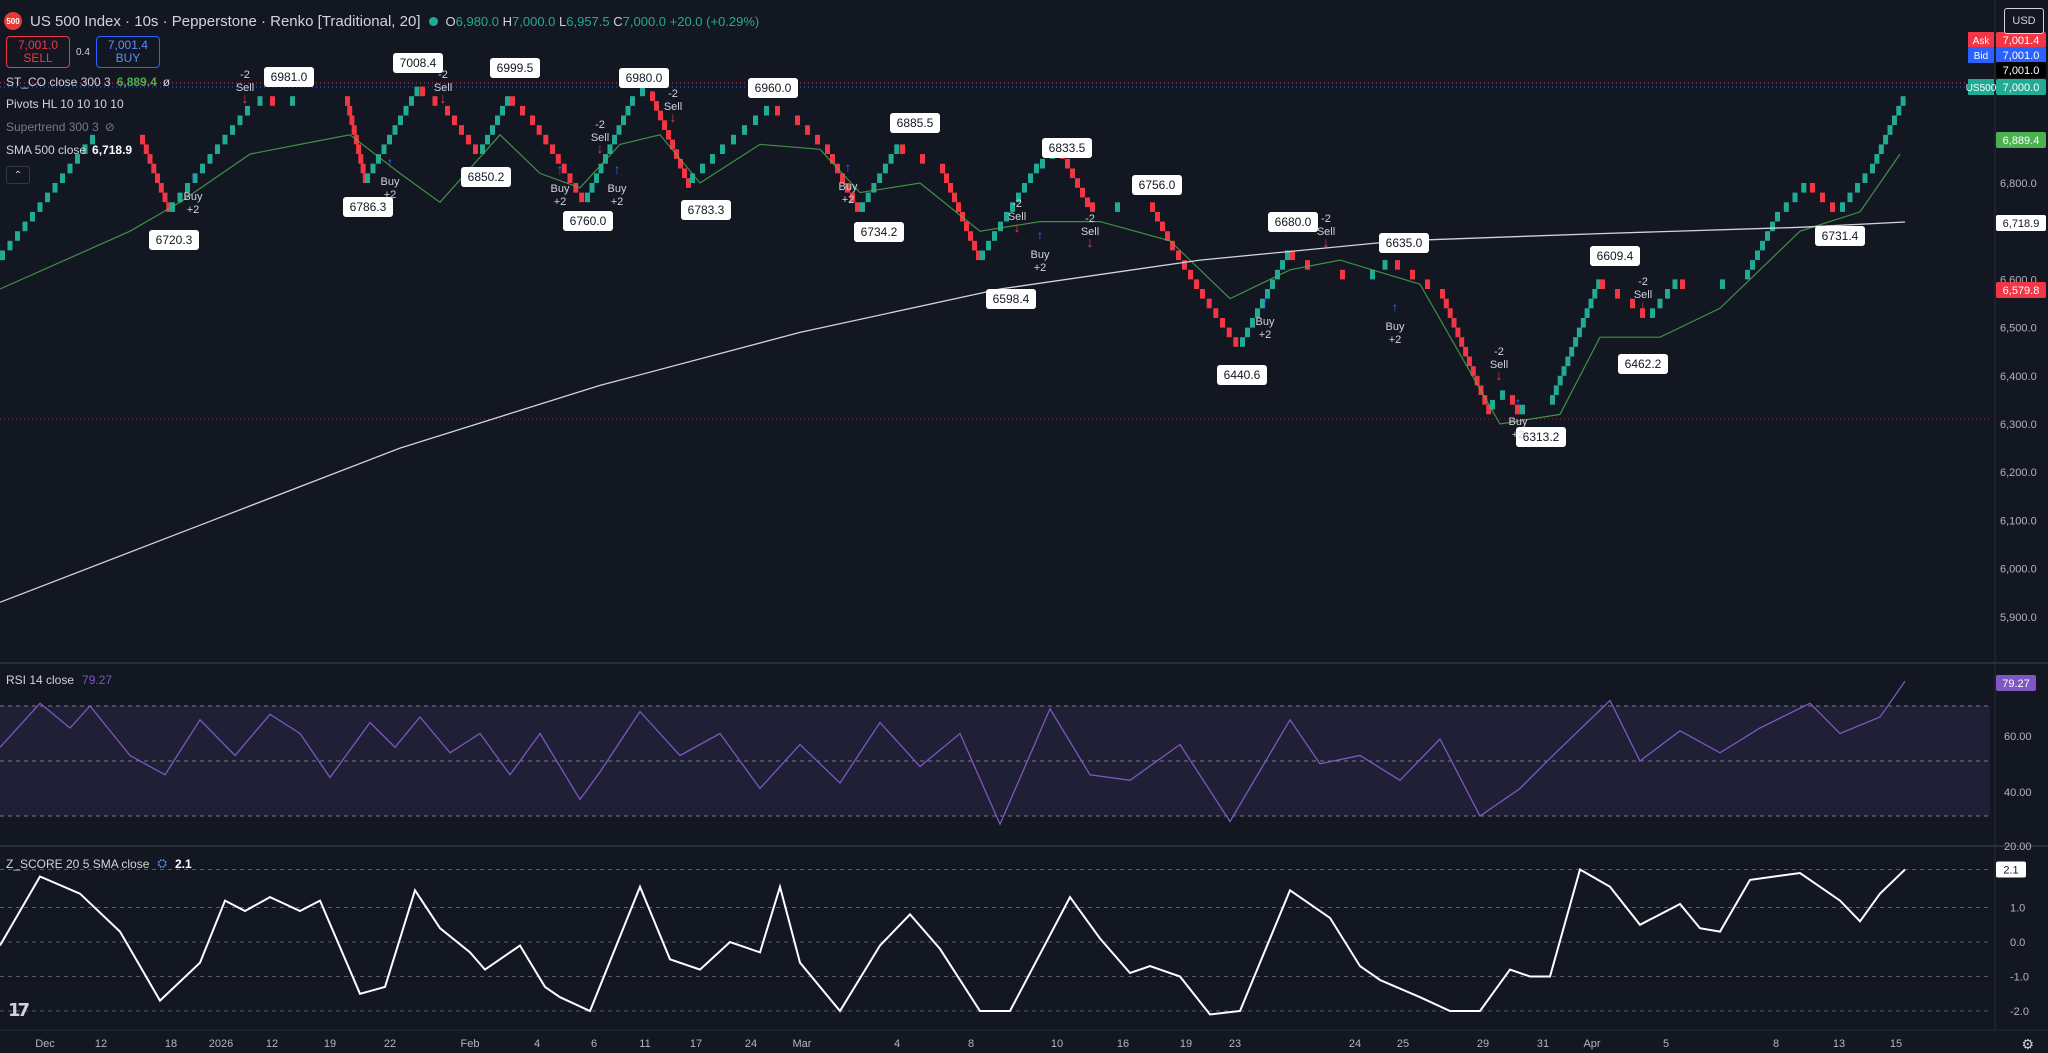  I want to click on rsi-line, so click(953, 753).